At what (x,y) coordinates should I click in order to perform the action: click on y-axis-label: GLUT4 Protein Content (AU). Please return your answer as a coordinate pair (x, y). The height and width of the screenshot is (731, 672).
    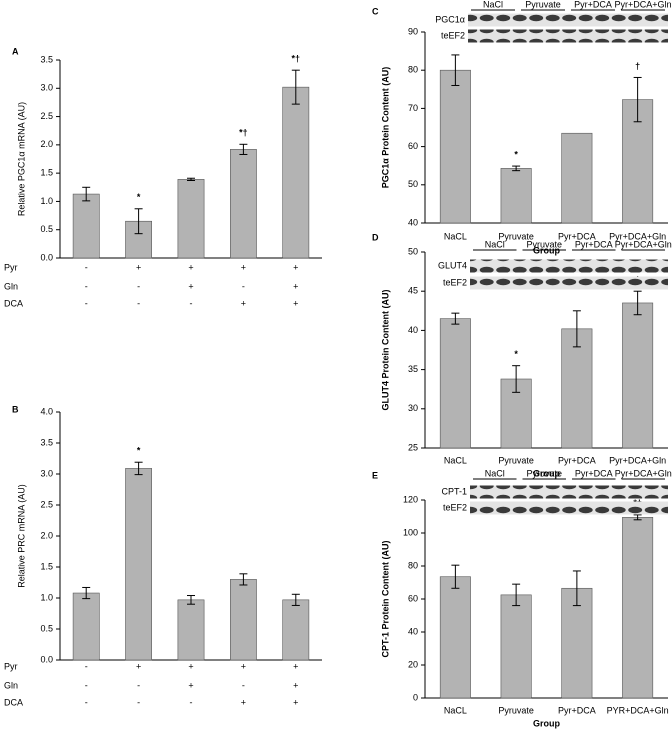
    Looking at the image, I should click on (385, 350).